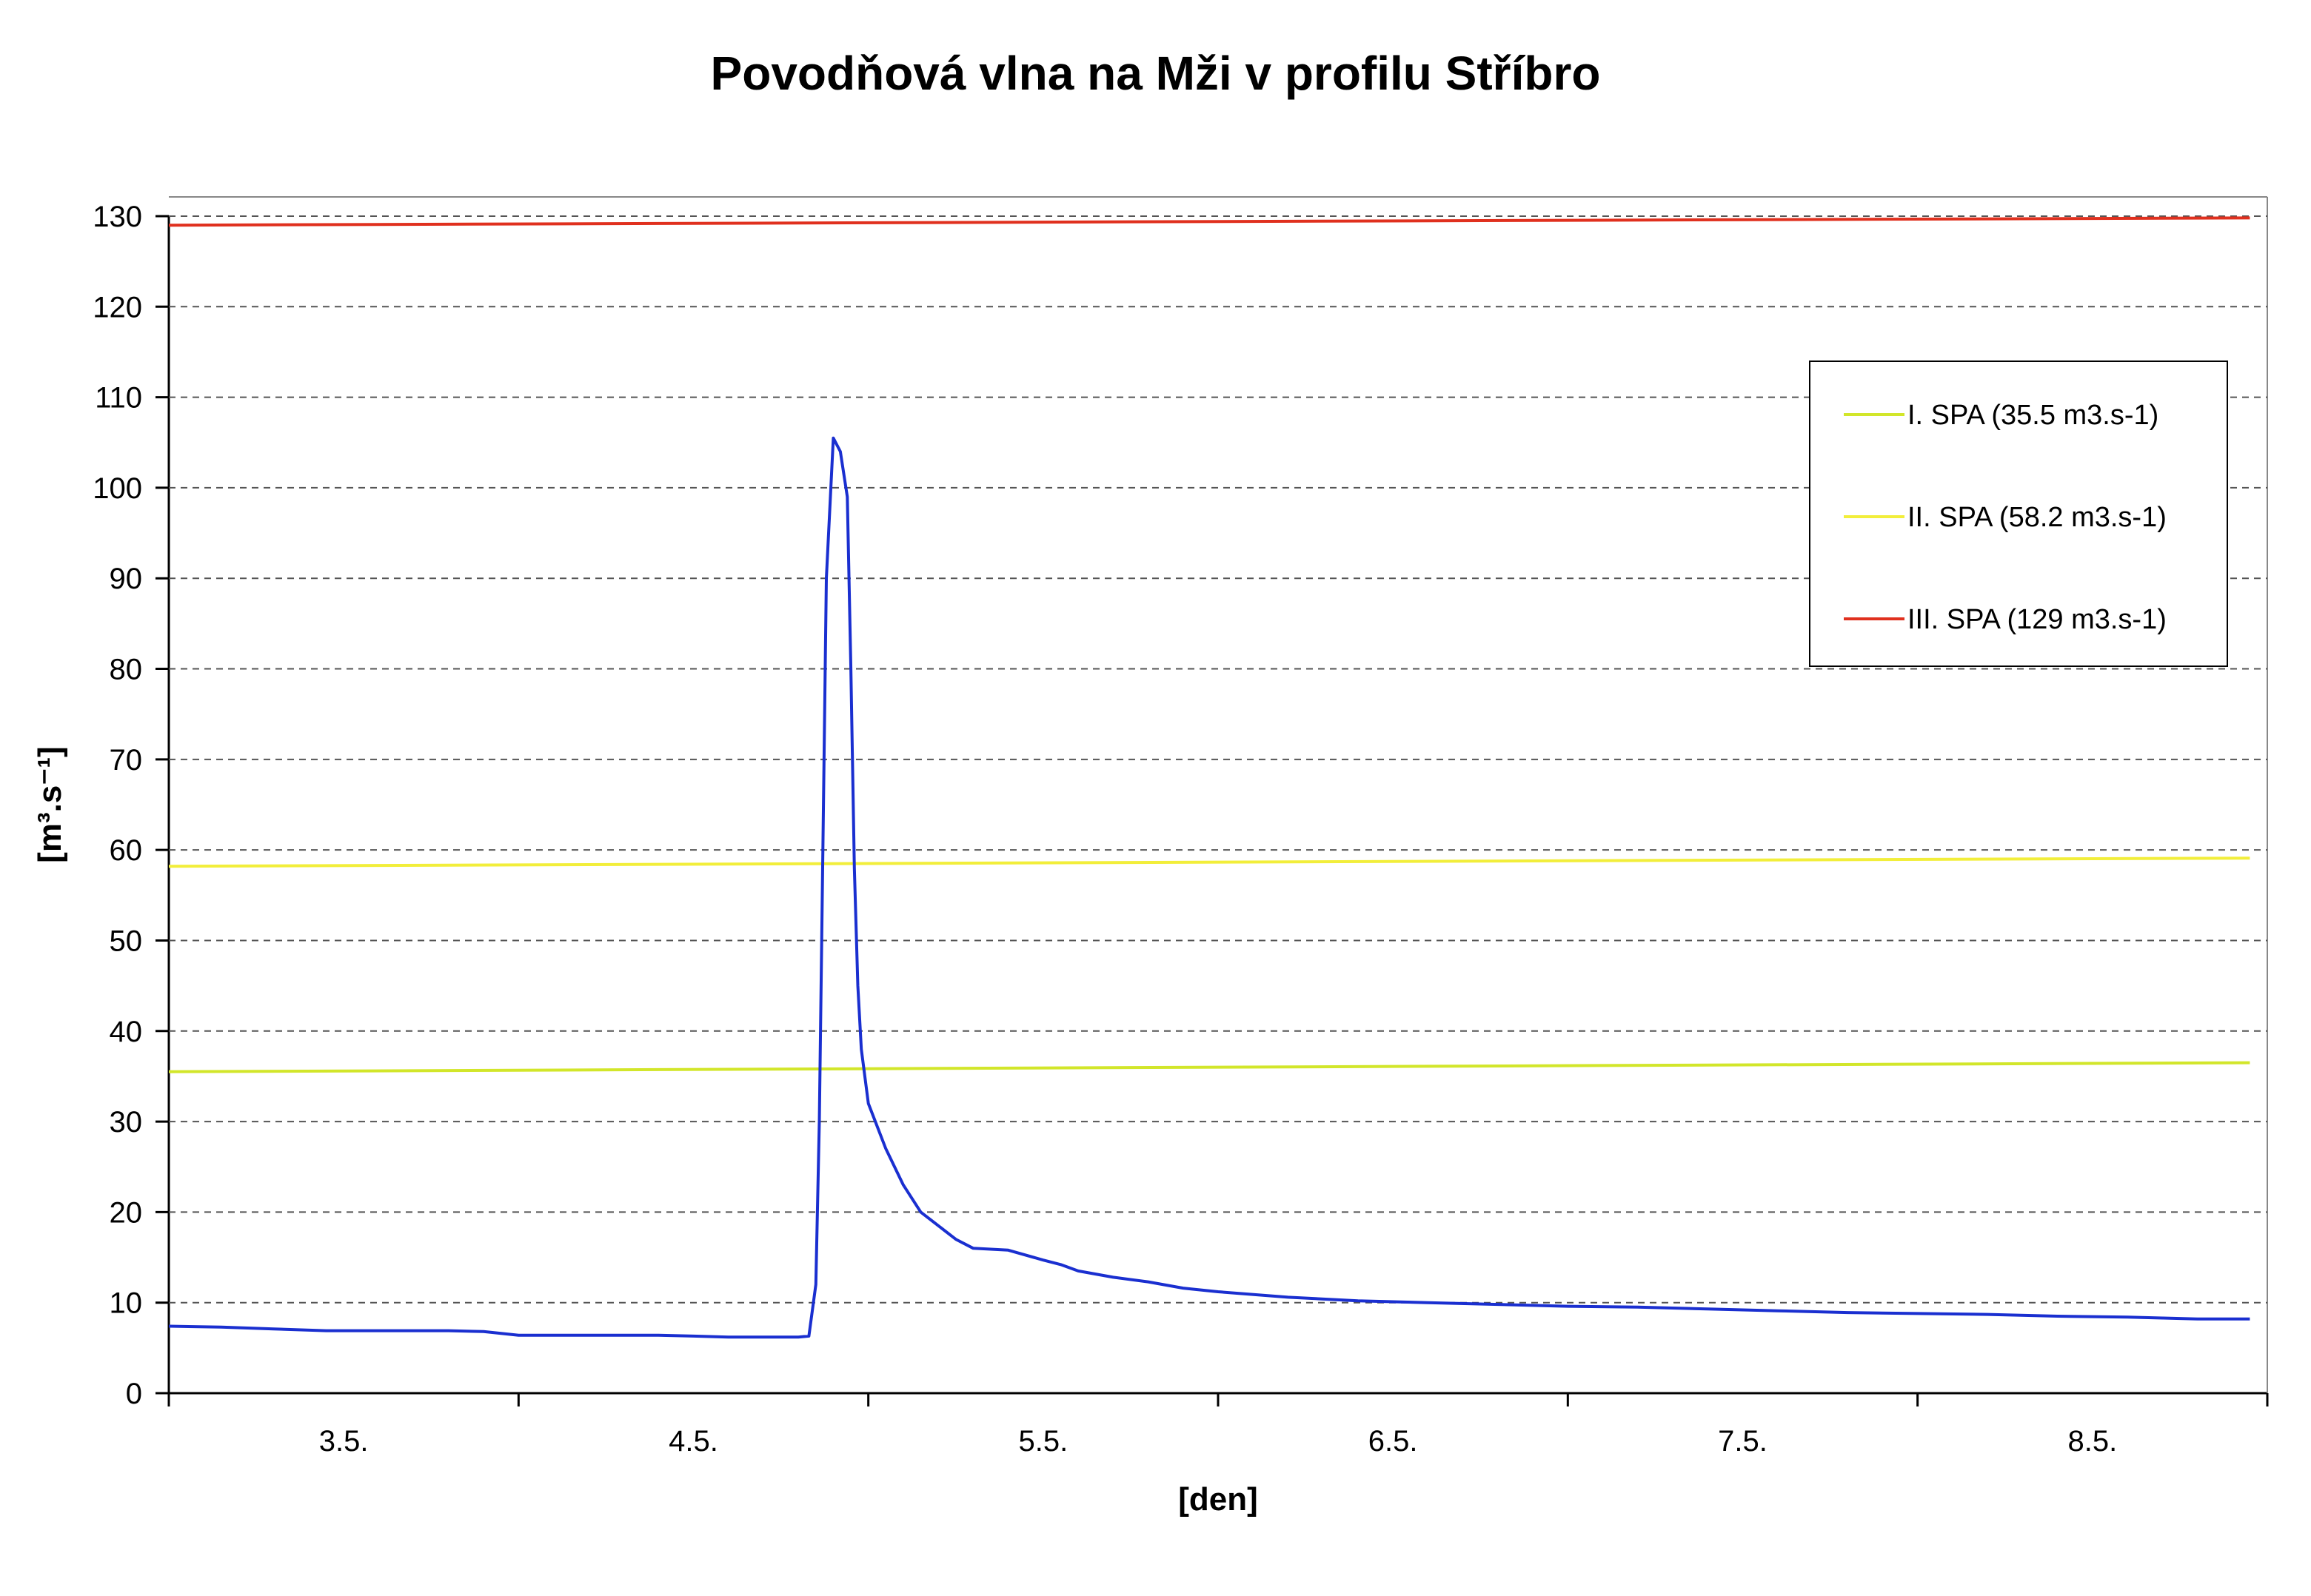 The width and height of the screenshot is (2311, 1596). I want to click on y-tick-label: 120, so click(118, 307).